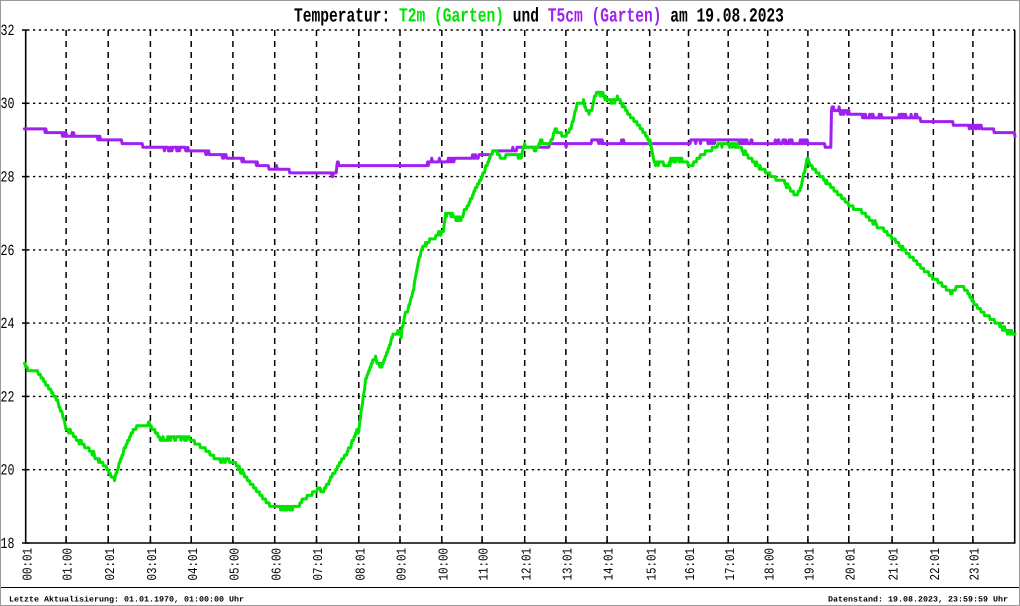 This screenshot has height=606, width=1020. I want to click on svg-text: 08:01, so click(361, 564).